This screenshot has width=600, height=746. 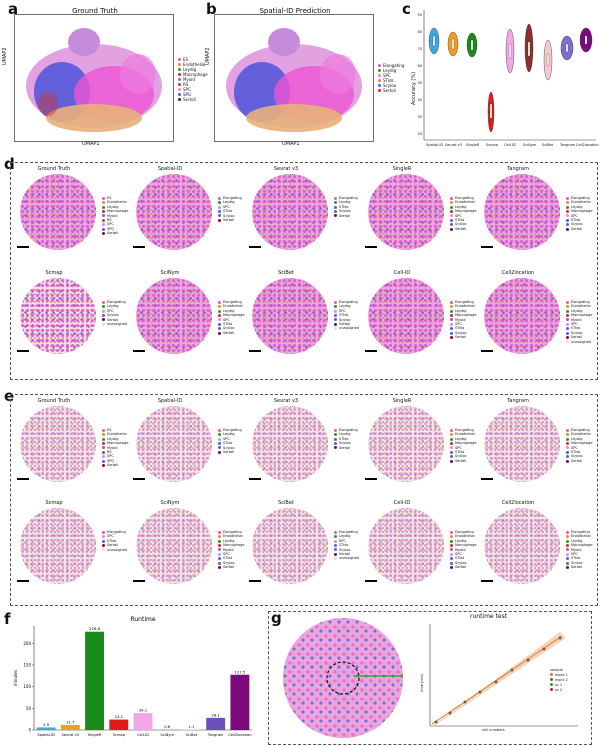 What do you see at coordinates (463, 198) in the screenshot?
I see `legend-item: Elongating` at bounding box center [463, 198].